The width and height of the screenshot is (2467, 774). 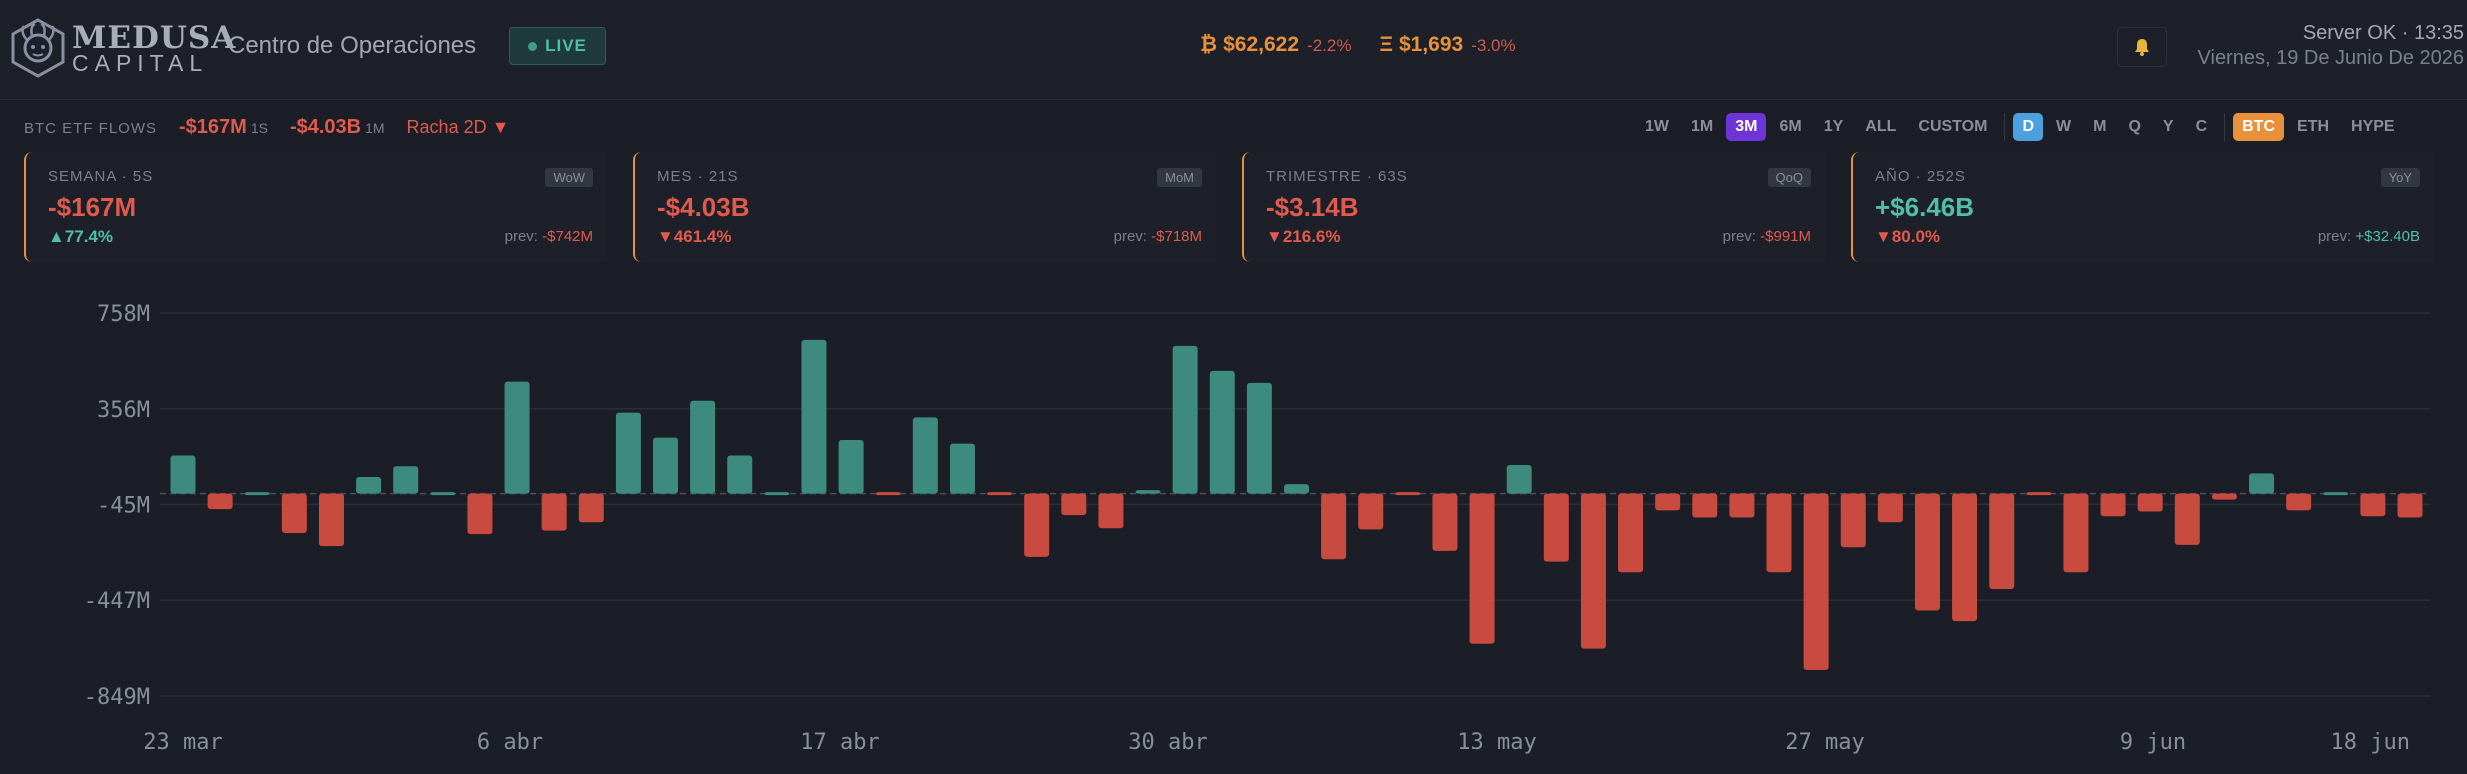 I want to click on card-delta: ▼80.0%, so click(x=1908, y=236).